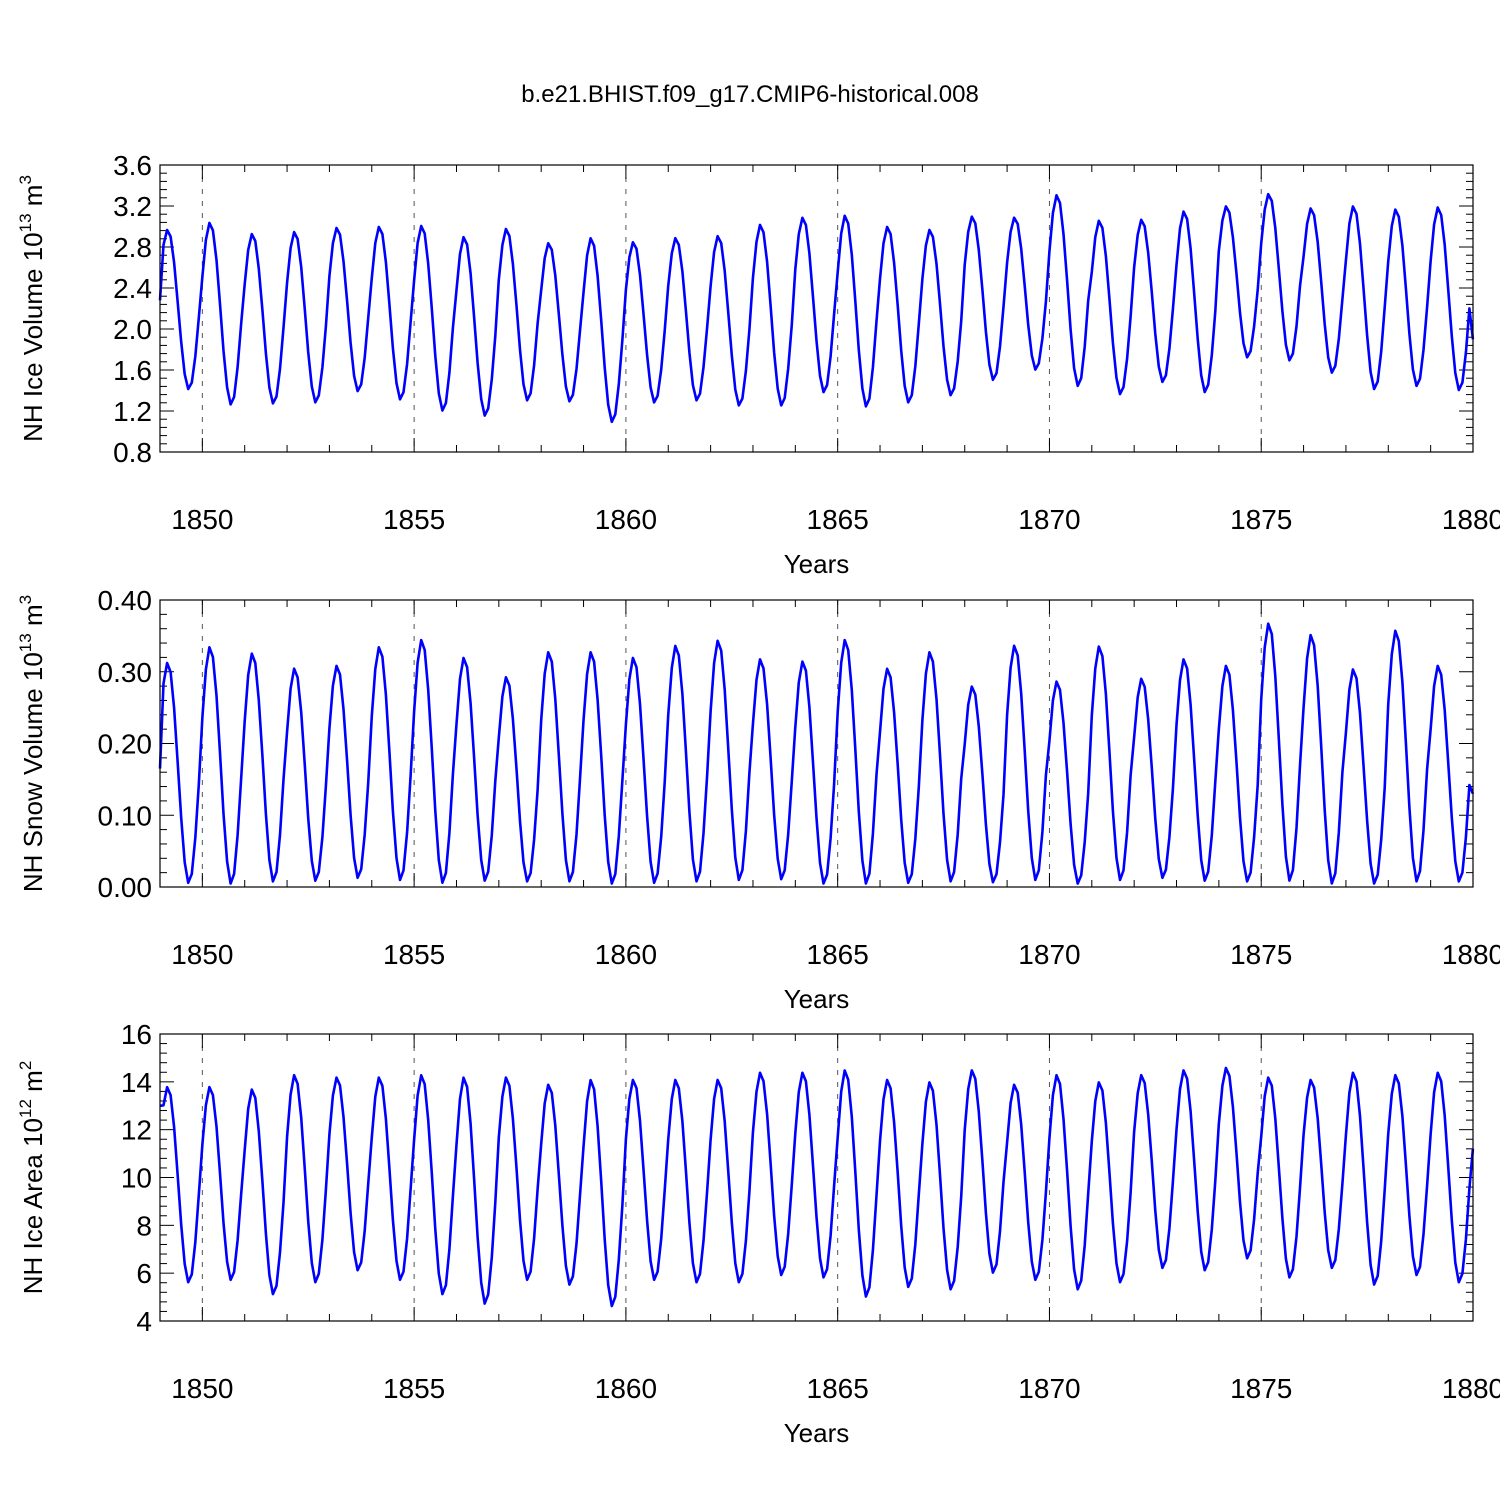 This screenshot has height=1500, width=1500. Describe the element at coordinates (132, 411) in the screenshot. I see `ice-volume-ytick-label: 1.2` at that location.